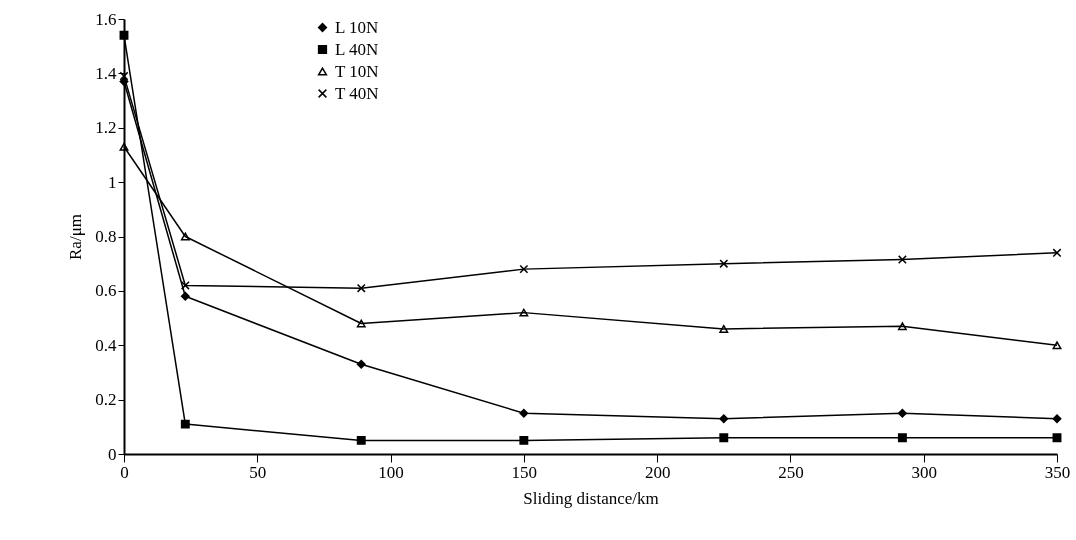 The height and width of the screenshot is (540, 1076). Describe the element at coordinates (106, 73) in the screenshot. I see `y-tick-label: 1.4` at that location.